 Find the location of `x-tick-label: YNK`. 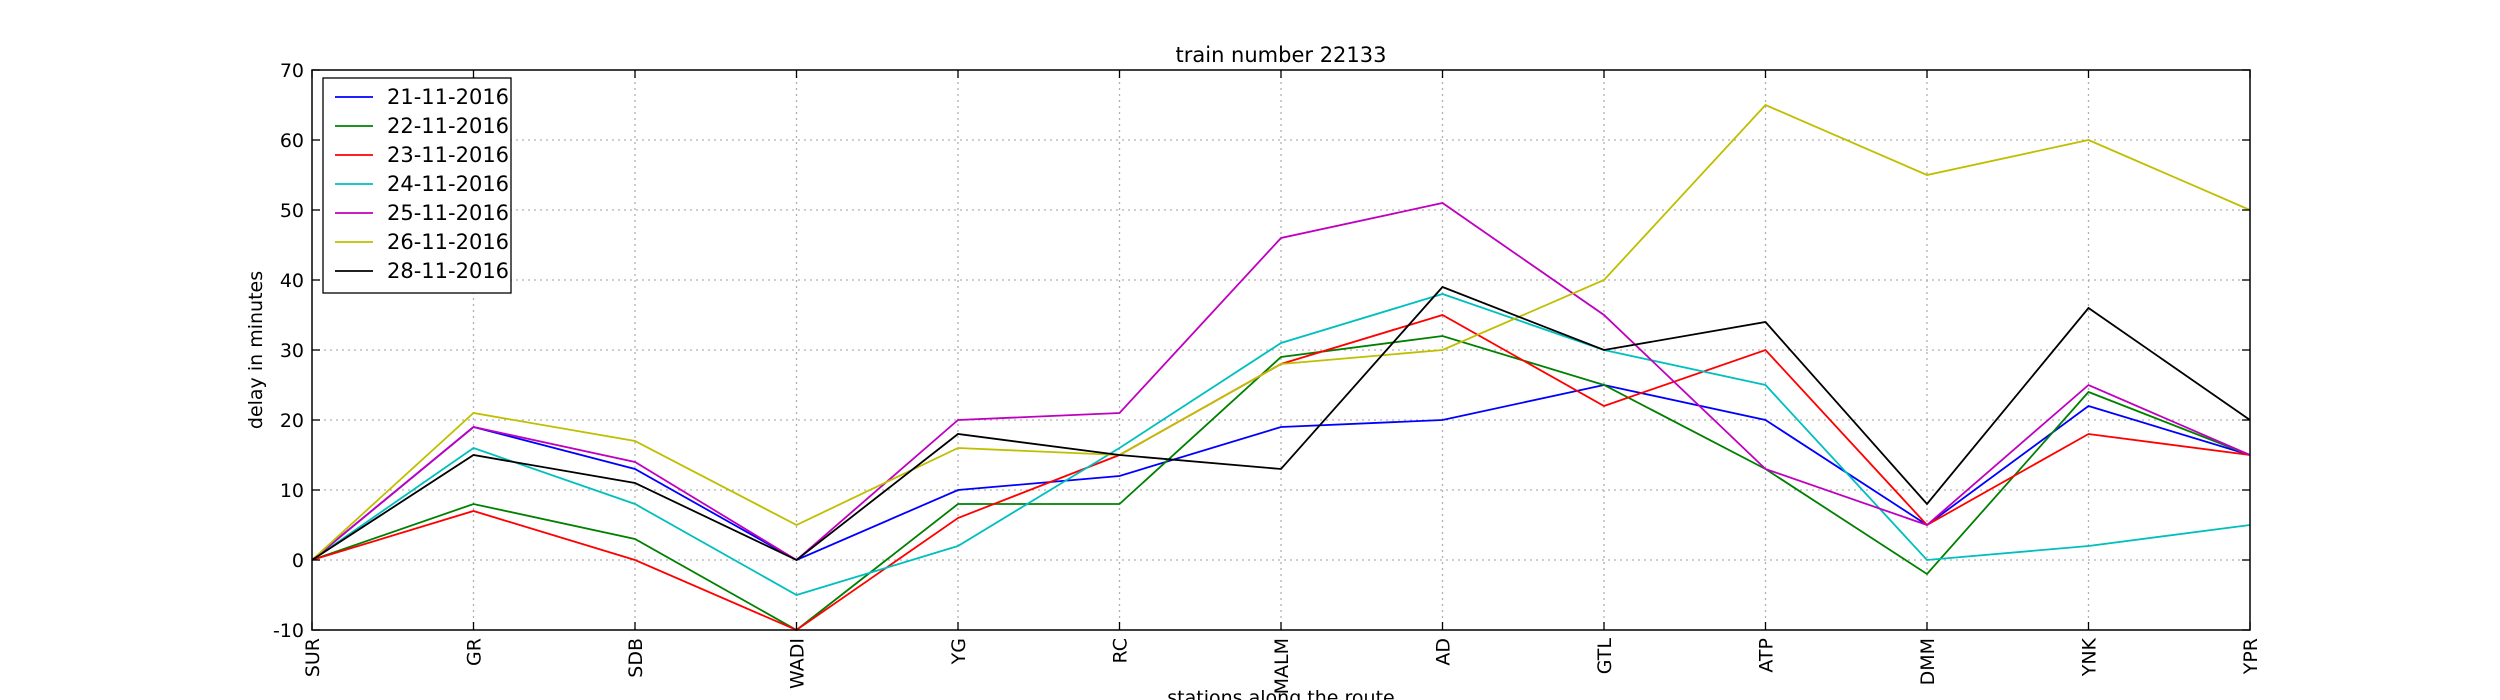

x-tick-label: YNK is located at coordinates (2090, 657).